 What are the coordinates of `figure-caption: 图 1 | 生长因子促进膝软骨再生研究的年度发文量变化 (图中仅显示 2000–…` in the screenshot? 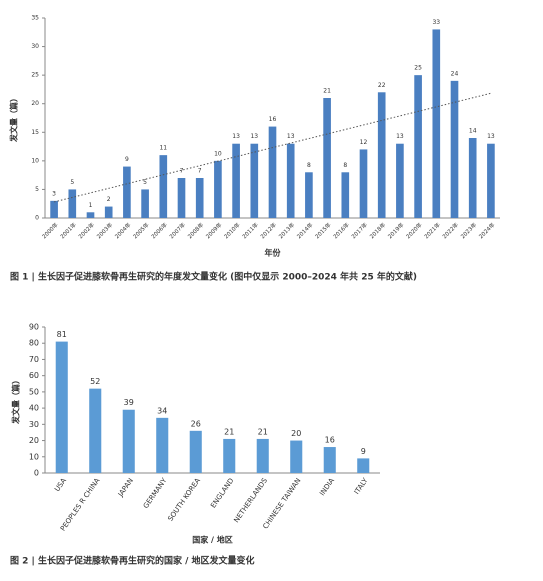 It's located at (213, 277).